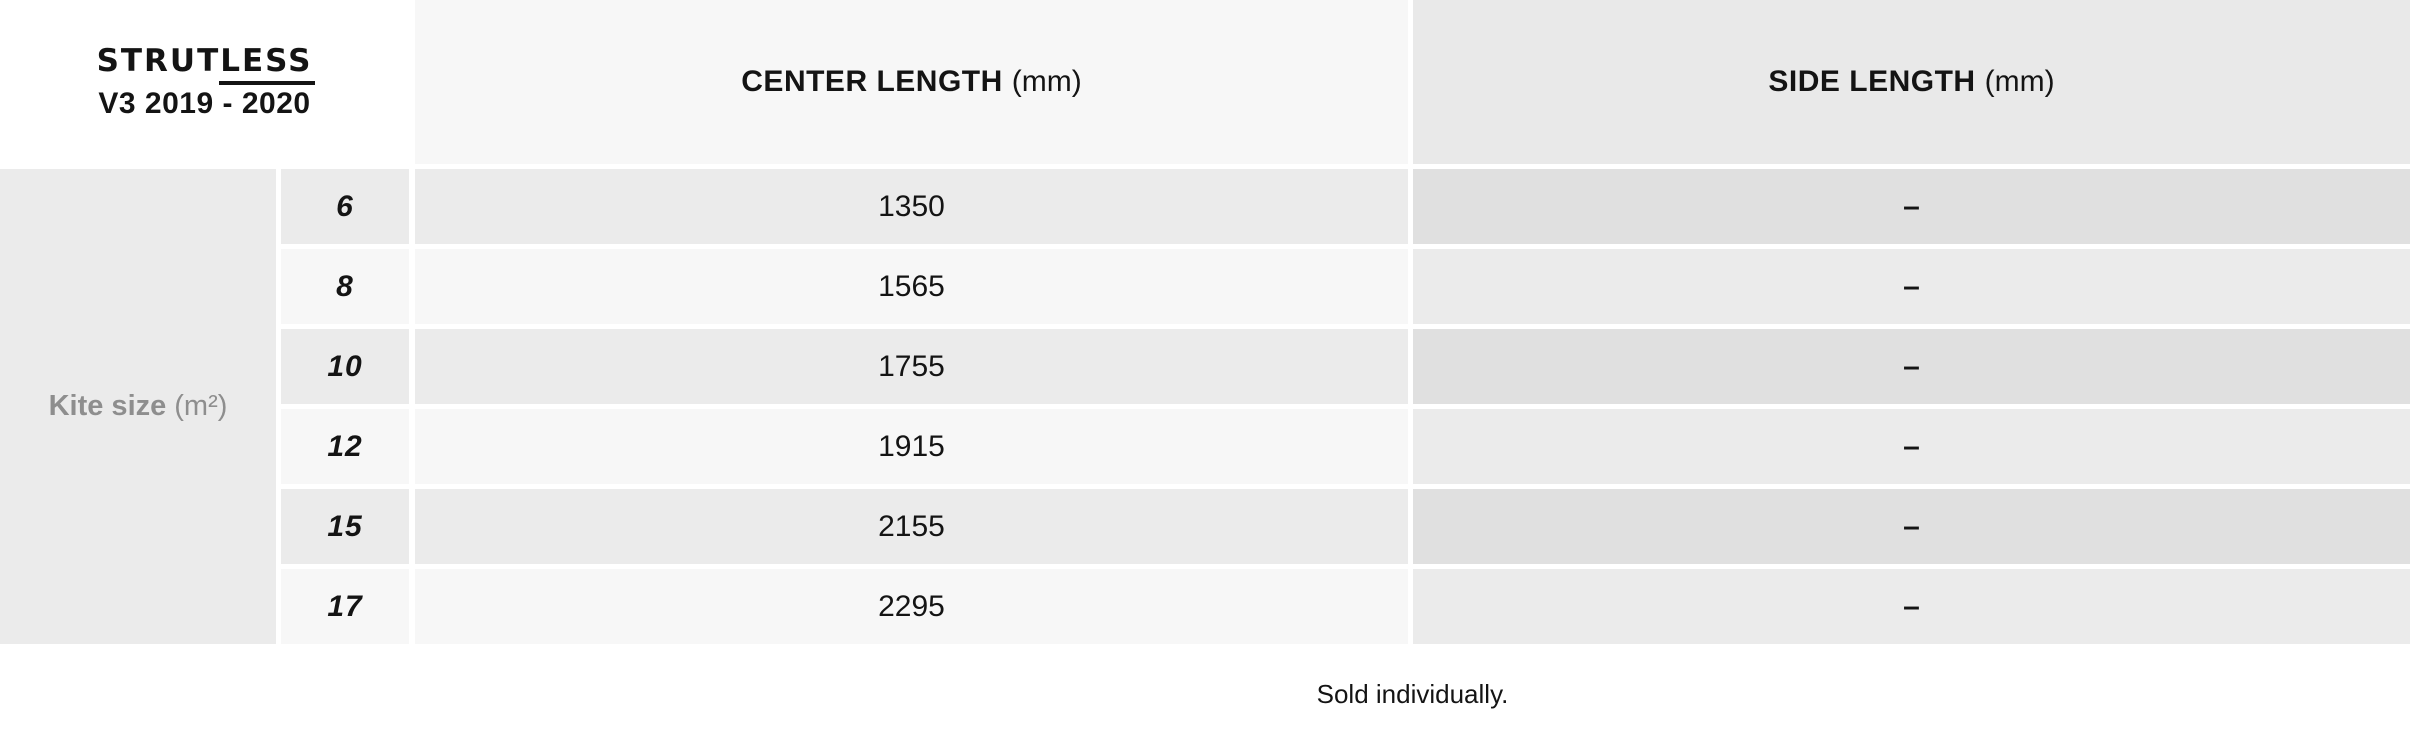 The height and width of the screenshot is (744, 2410). I want to click on brand-version: V3 2019 - 2020, so click(204, 103).